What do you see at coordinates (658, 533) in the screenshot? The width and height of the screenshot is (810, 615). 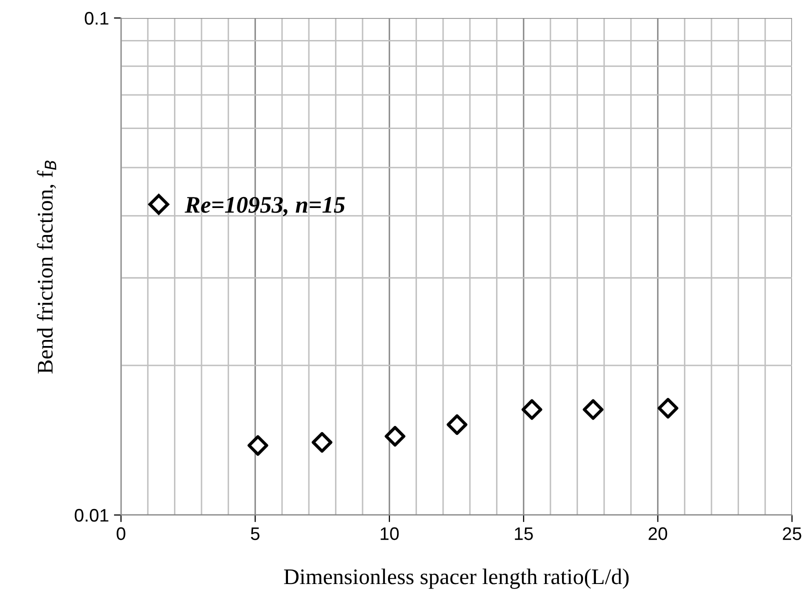 I see `x-tick-label: 20` at bounding box center [658, 533].